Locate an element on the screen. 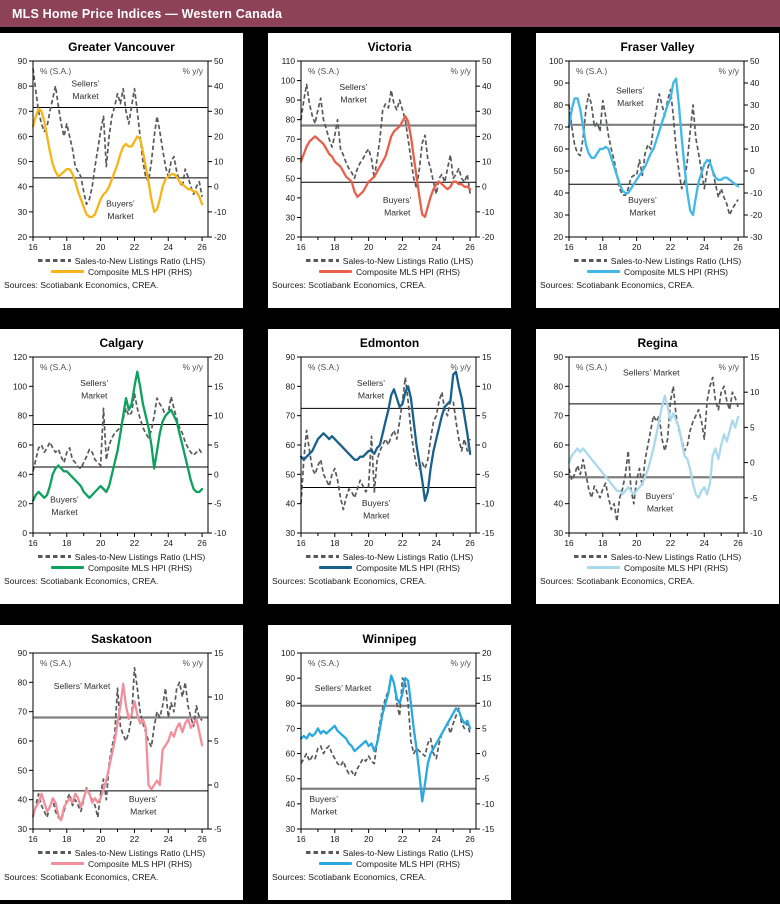 The image size is (780, 904). report-header-bar: MLS Home Price Indices — Western Canada is located at coordinates (390, 13).